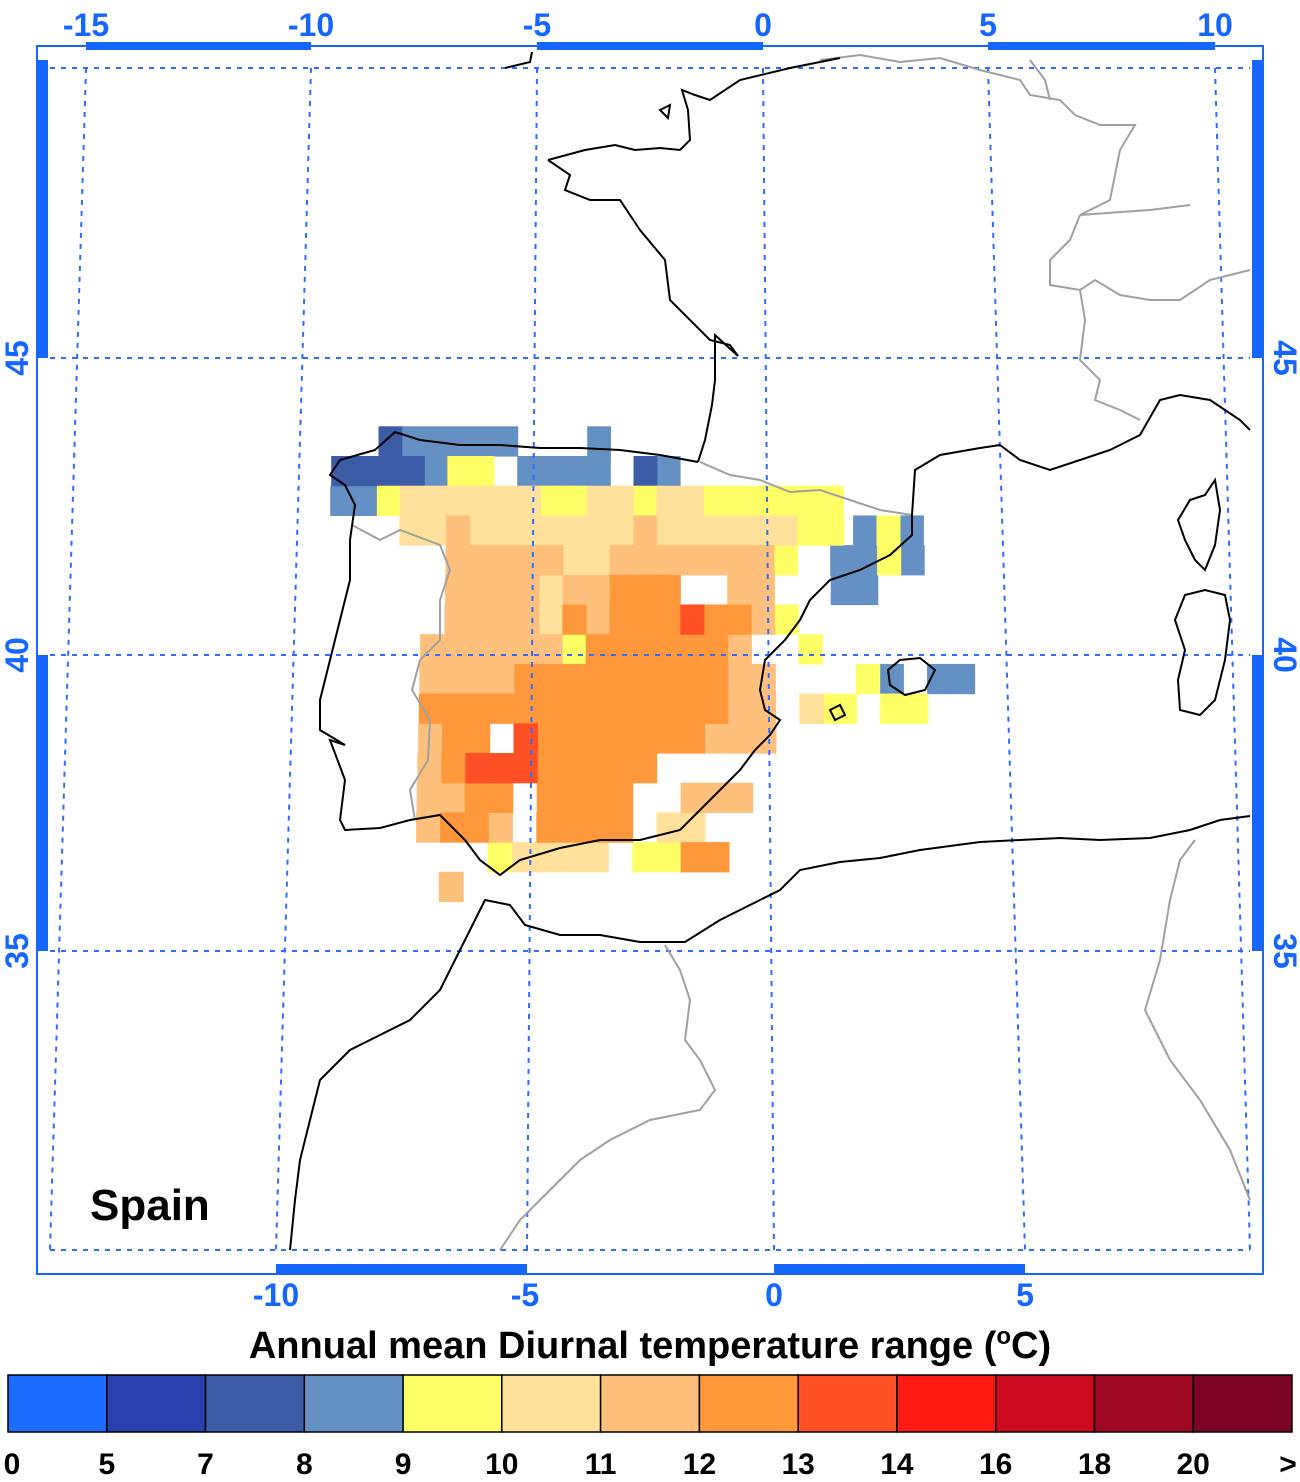 The width and height of the screenshot is (1300, 1482). Describe the element at coordinates (537, 25) in the screenshot. I see `top-axis-label: -5` at that location.